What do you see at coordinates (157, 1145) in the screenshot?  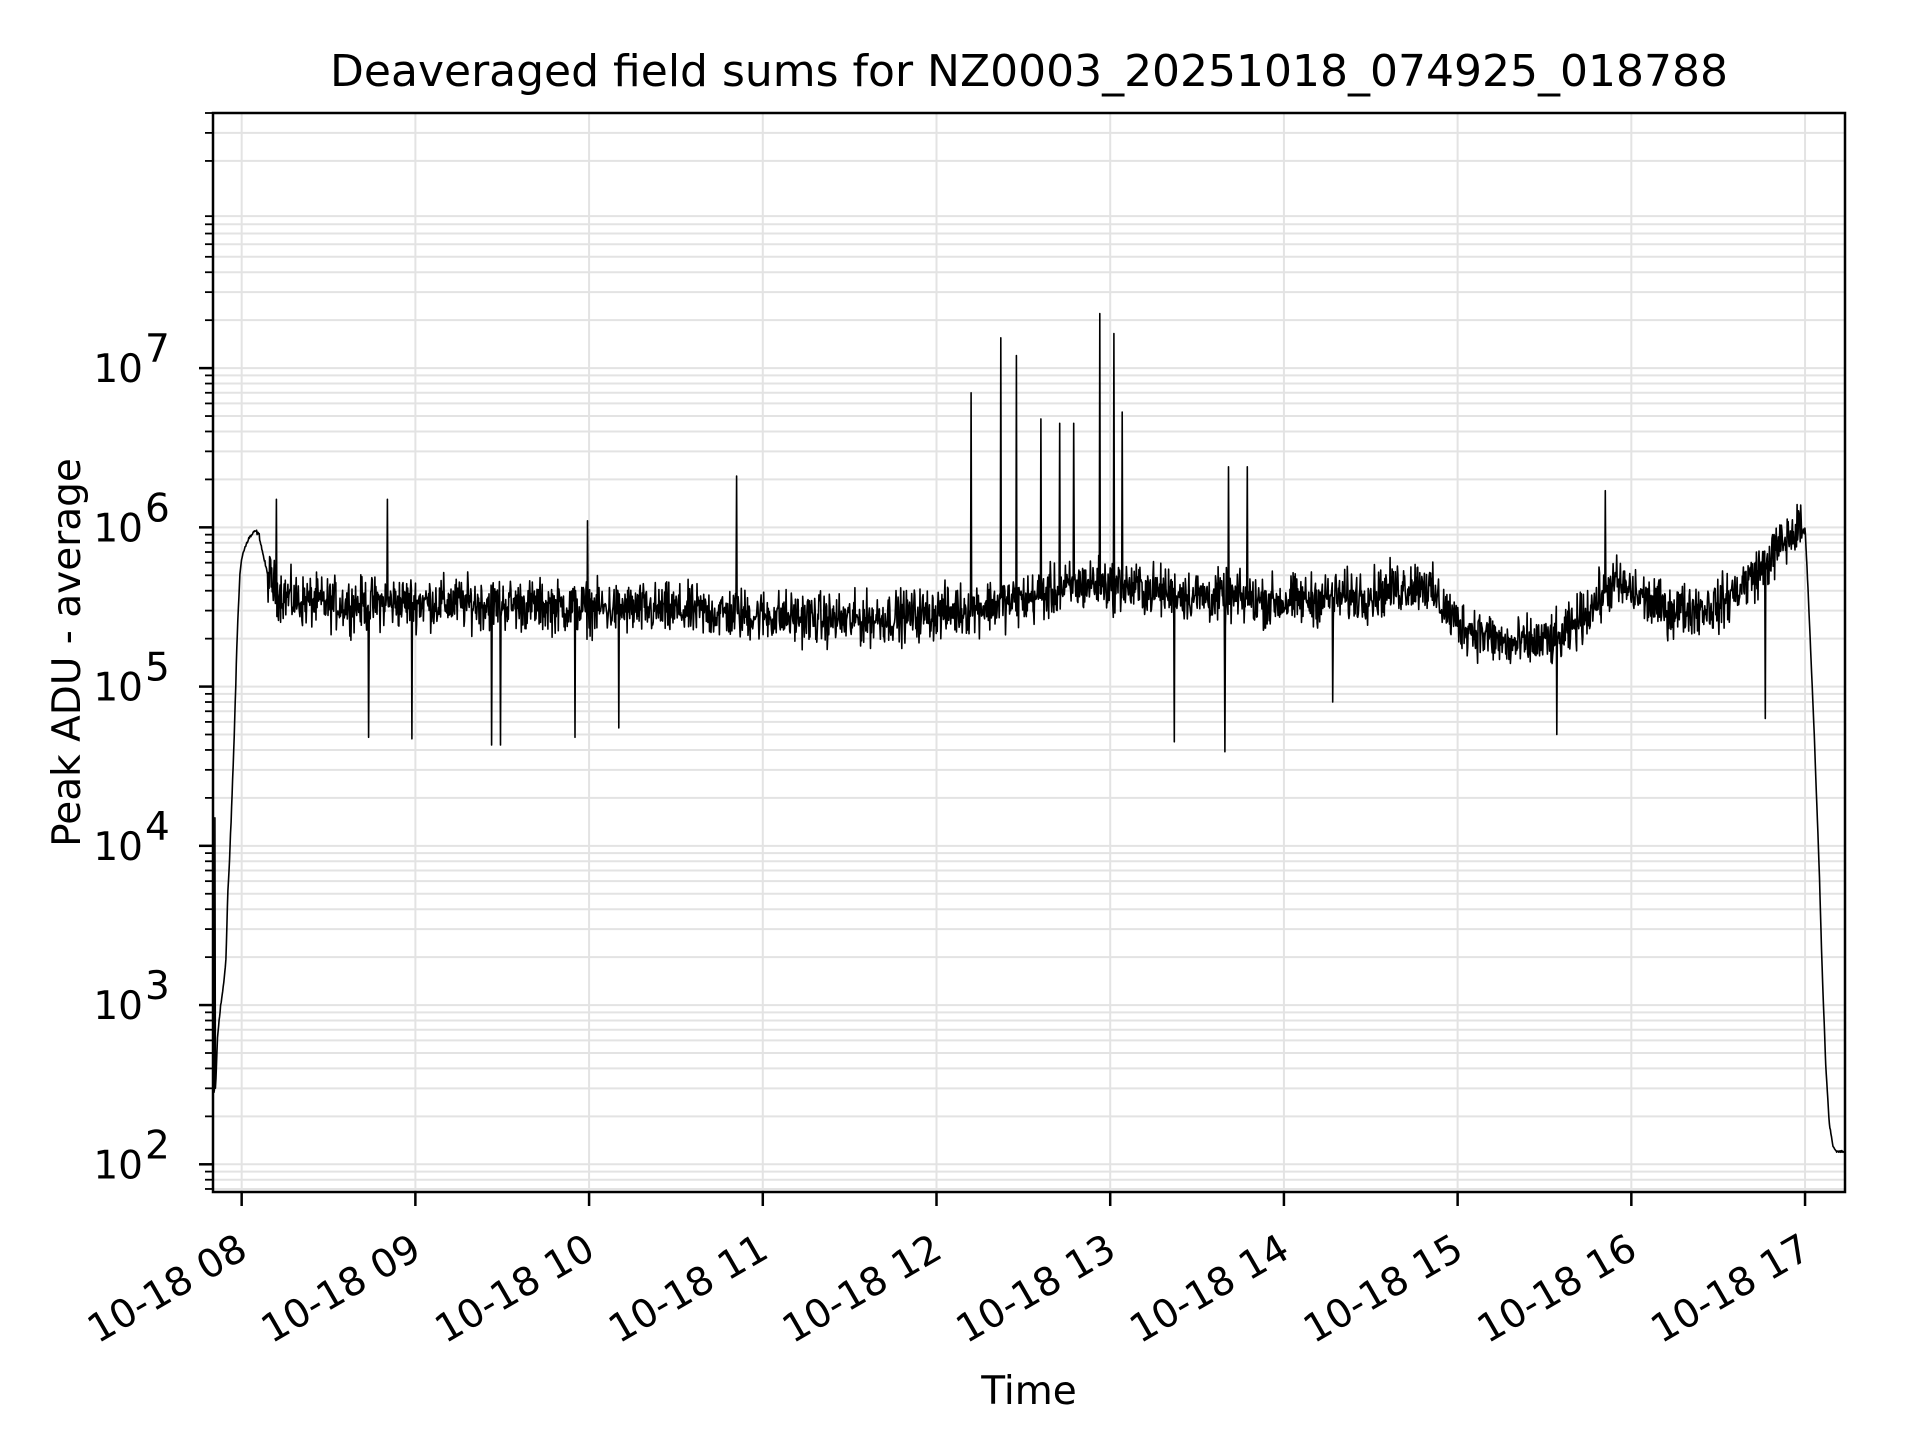 I see `y-tick-exponent: 2` at bounding box center [157, 1145].